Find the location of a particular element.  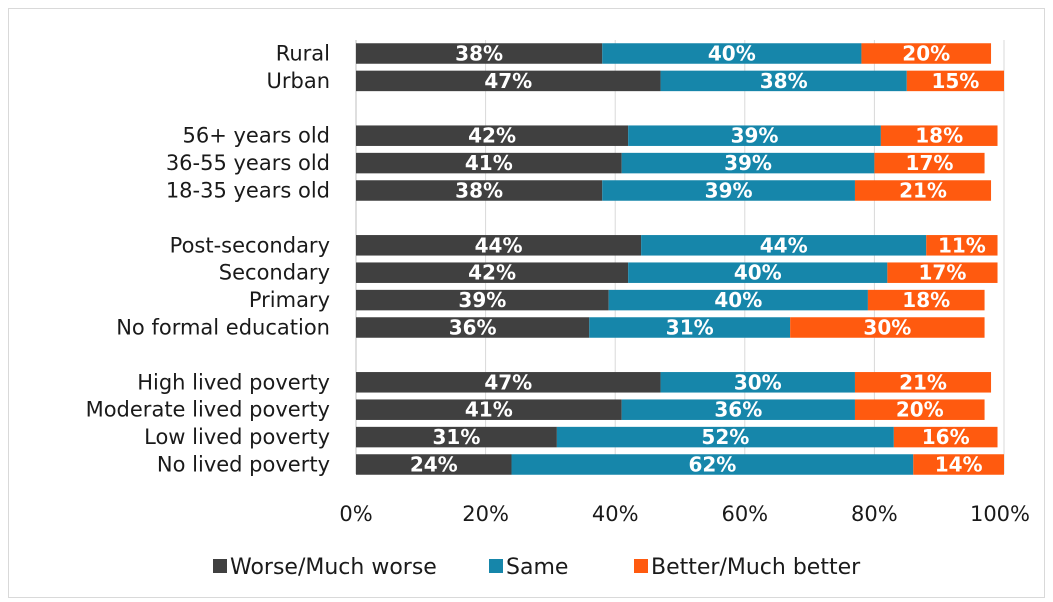

data-label-rural-same: 40% is located at coordinates (732, 54).